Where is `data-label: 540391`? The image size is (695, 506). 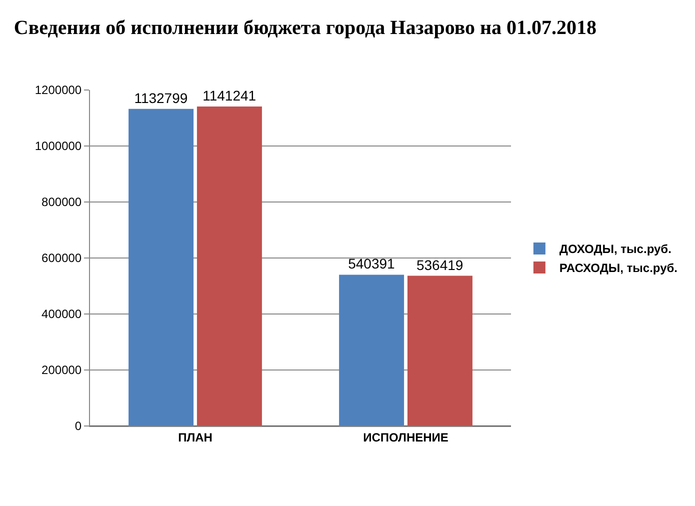 data-label: 540391 is located at coordinates (372, 264).